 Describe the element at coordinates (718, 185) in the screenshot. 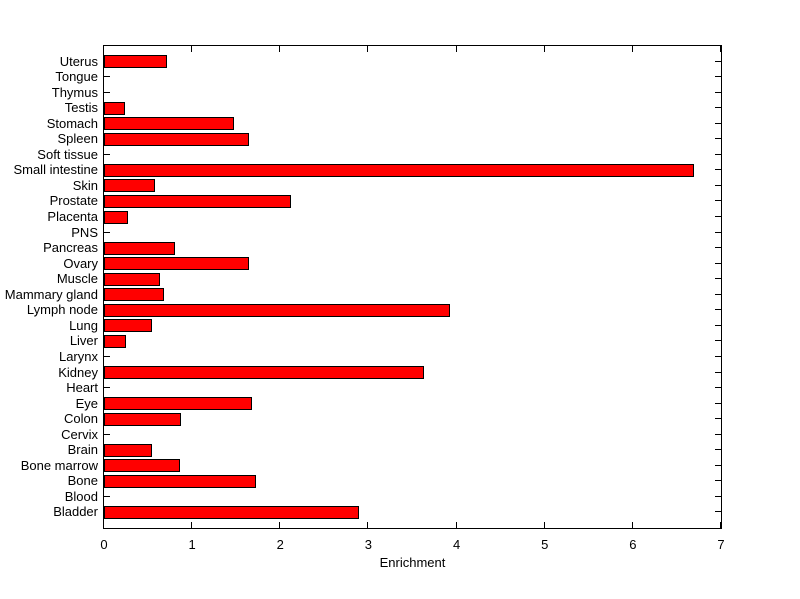

I see `y-tick-right-skin` at that location.